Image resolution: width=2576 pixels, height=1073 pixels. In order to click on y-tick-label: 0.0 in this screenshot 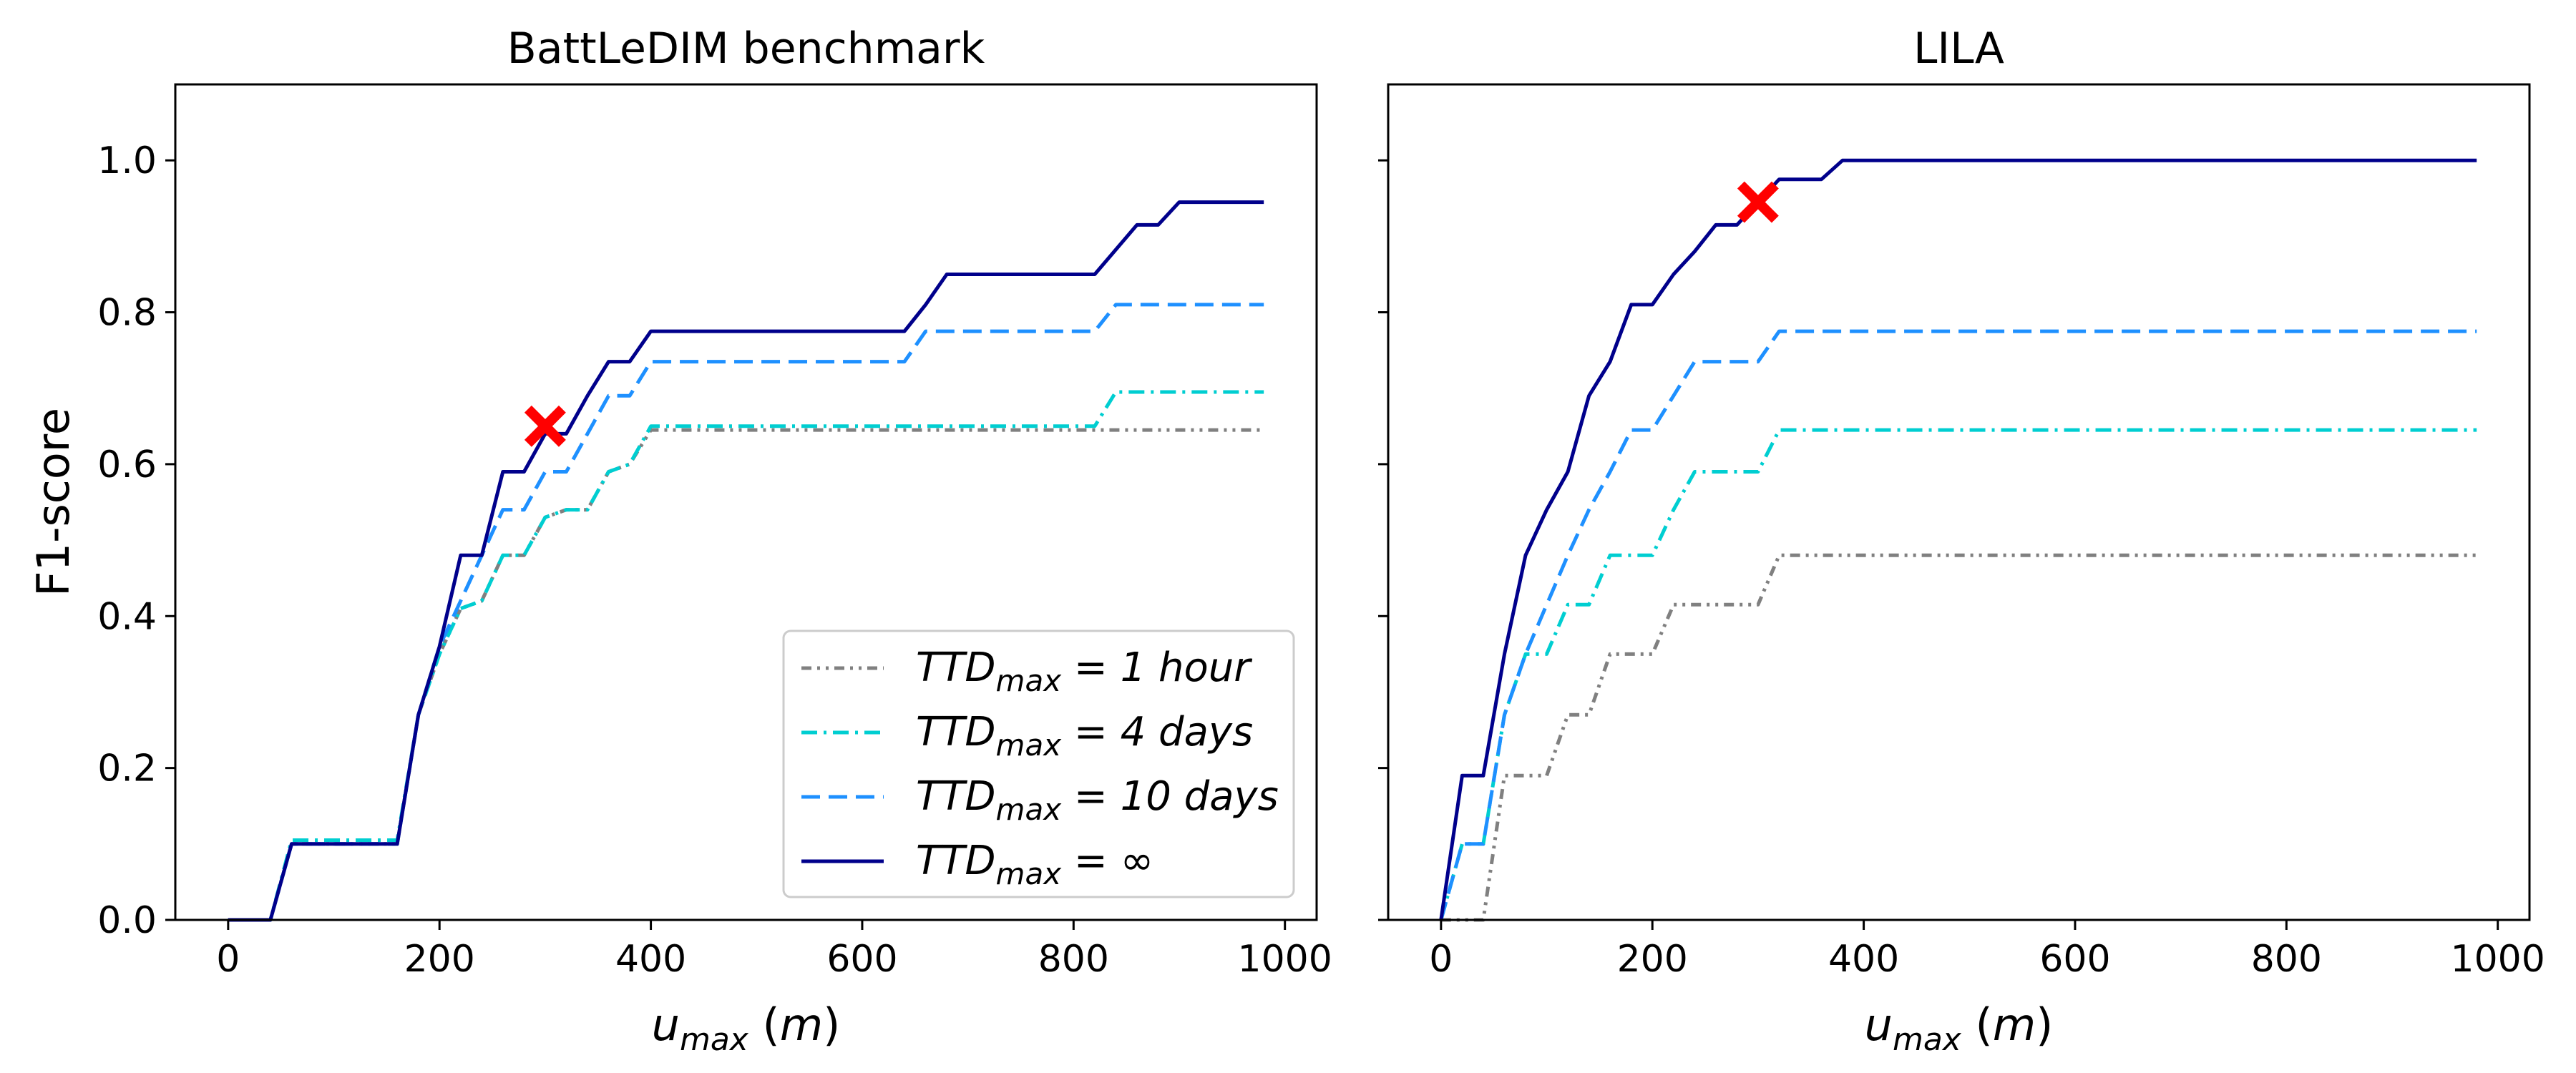, I will do `click(127, 921)`.